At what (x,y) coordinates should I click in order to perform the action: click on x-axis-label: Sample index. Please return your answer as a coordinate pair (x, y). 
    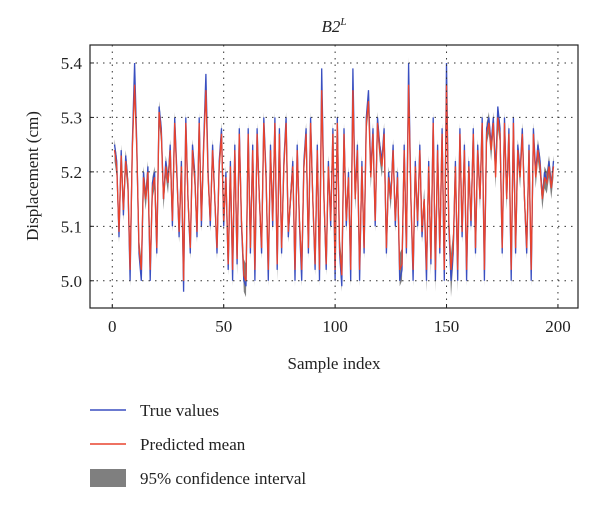
    Looking at the image, I should click on (334, 363).